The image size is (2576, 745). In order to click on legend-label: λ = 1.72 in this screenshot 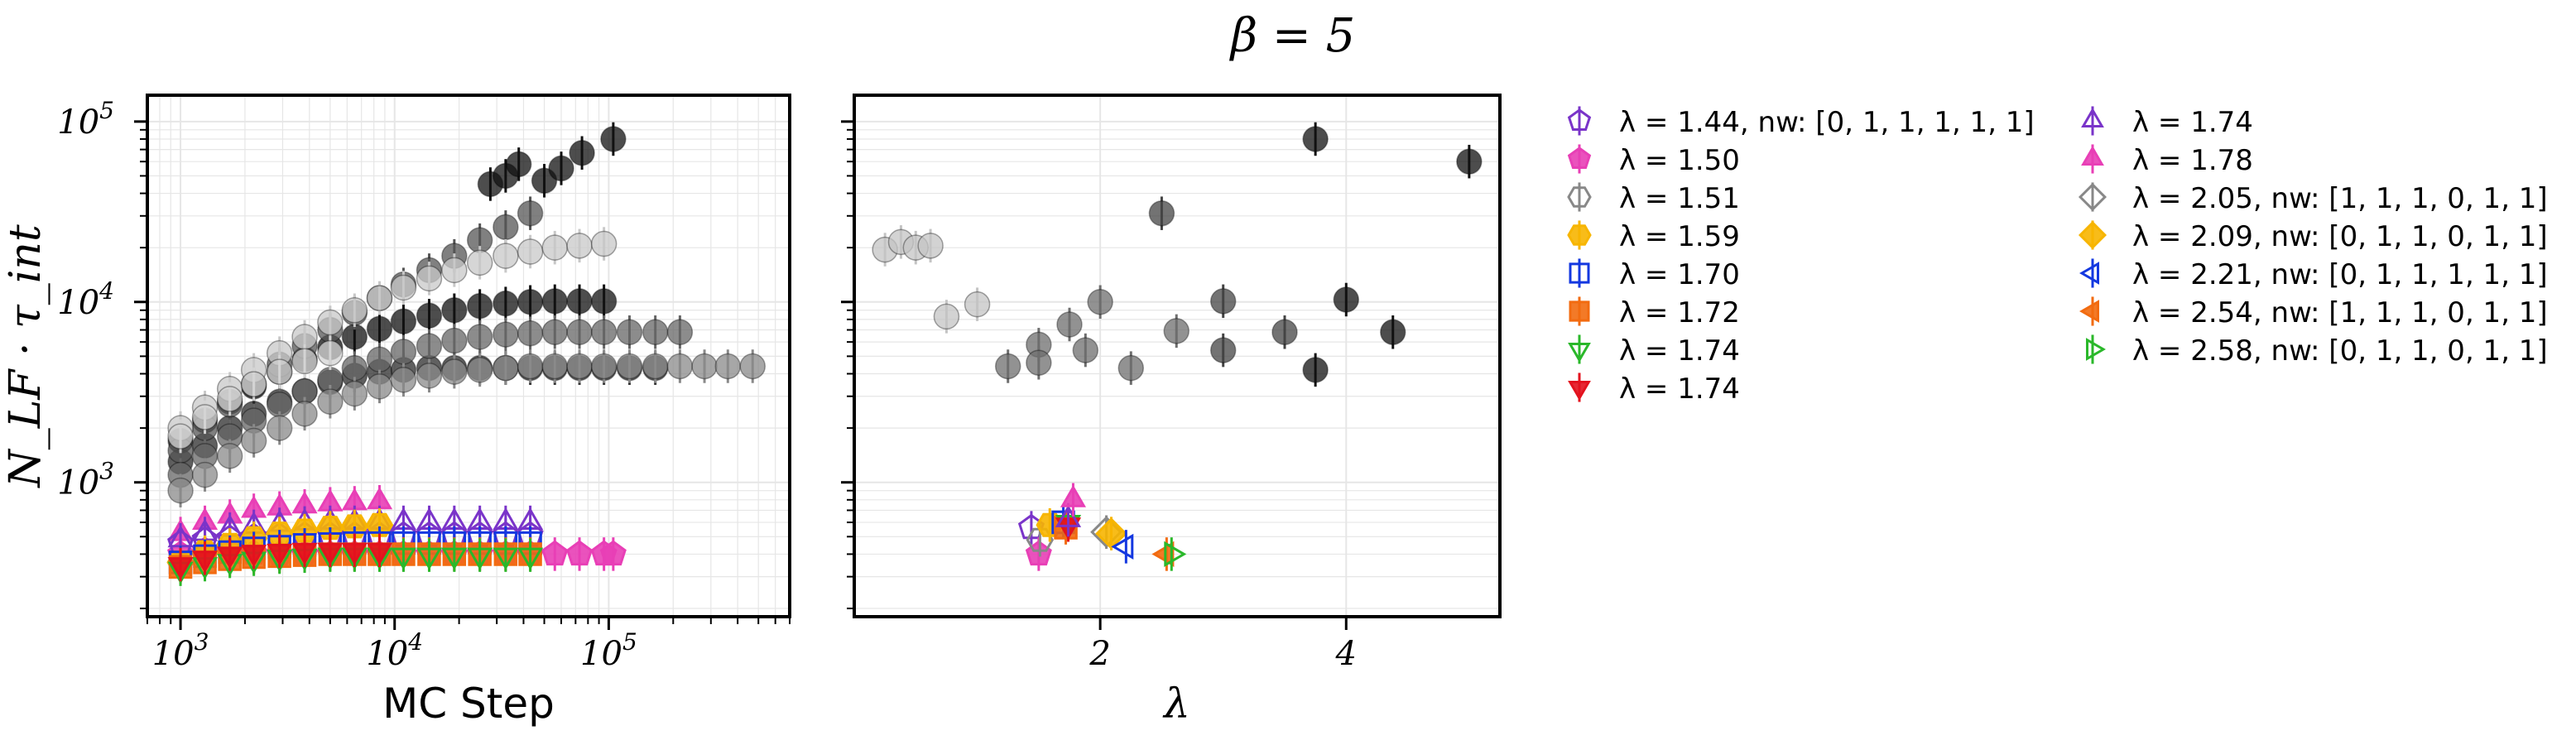, I will do `click(1679, 312)`.